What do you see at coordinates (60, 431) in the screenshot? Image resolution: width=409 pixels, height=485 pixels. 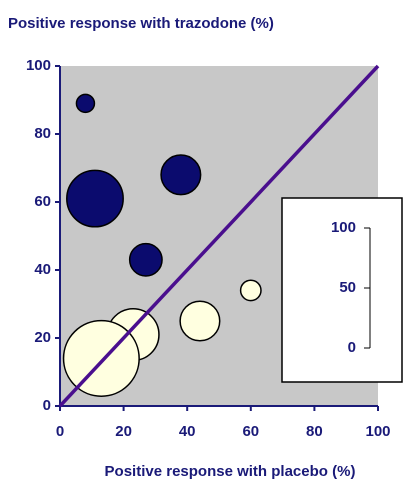 I see `x-tick-label: 0` at bounding box center [60, 431].